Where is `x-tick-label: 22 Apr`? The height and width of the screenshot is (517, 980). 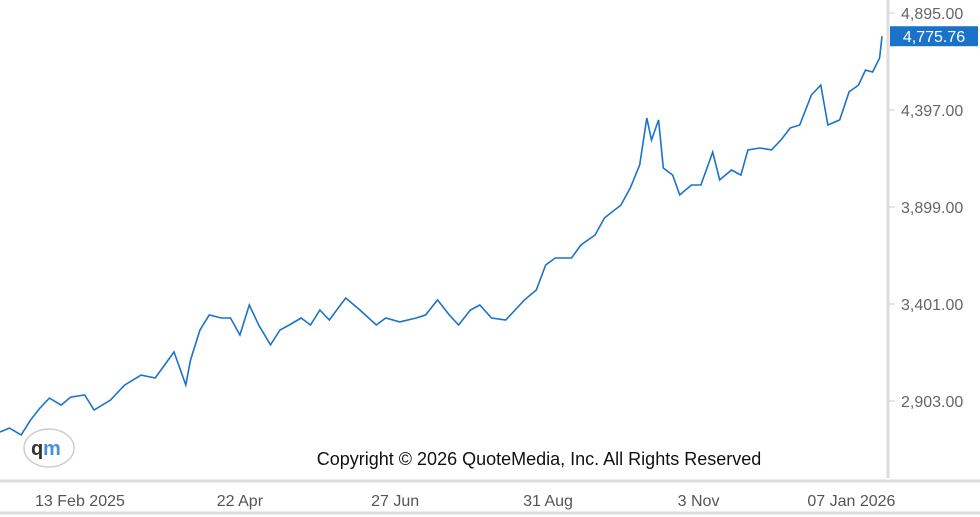 x-tick-label: 22 Apr is located at coordinates (240, 501).